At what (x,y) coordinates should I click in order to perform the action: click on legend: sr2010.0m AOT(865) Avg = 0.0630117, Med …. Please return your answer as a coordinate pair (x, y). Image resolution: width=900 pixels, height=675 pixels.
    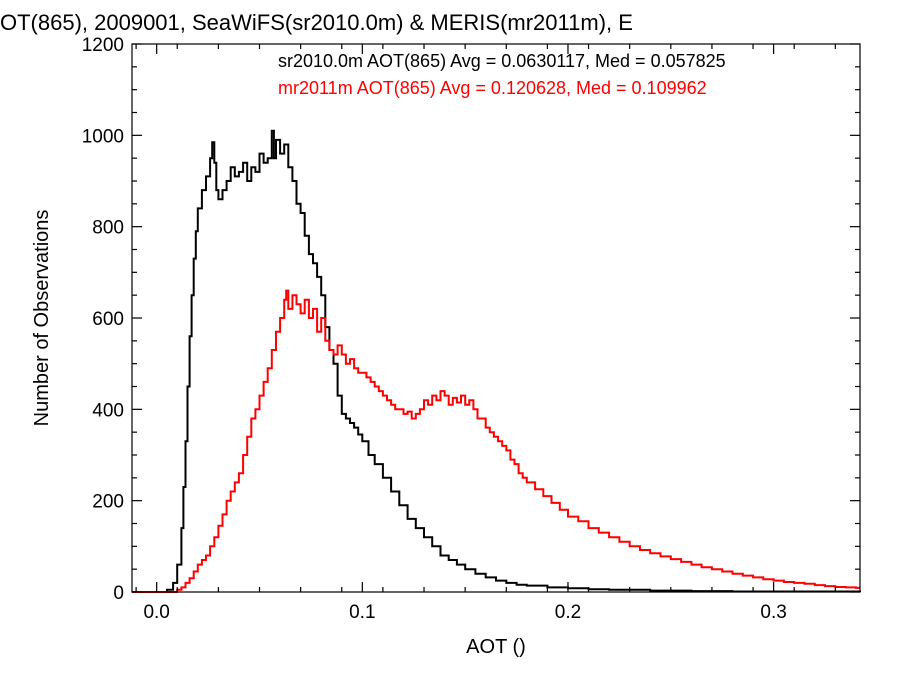
    Looking at the image, I should click on (502, 74).